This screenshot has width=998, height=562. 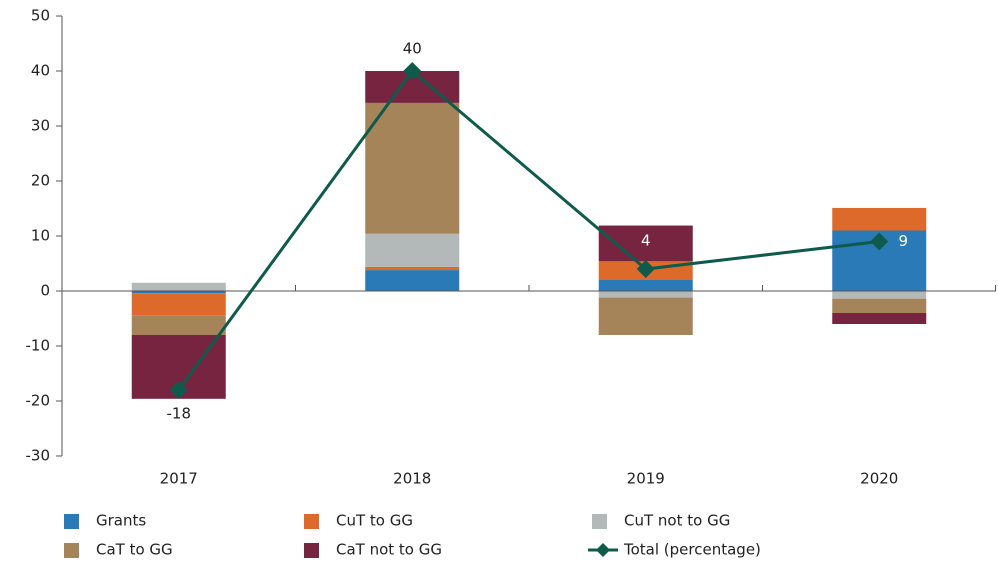 I want to click on legend-label: Total (percentage), so click(x=692, y=550).